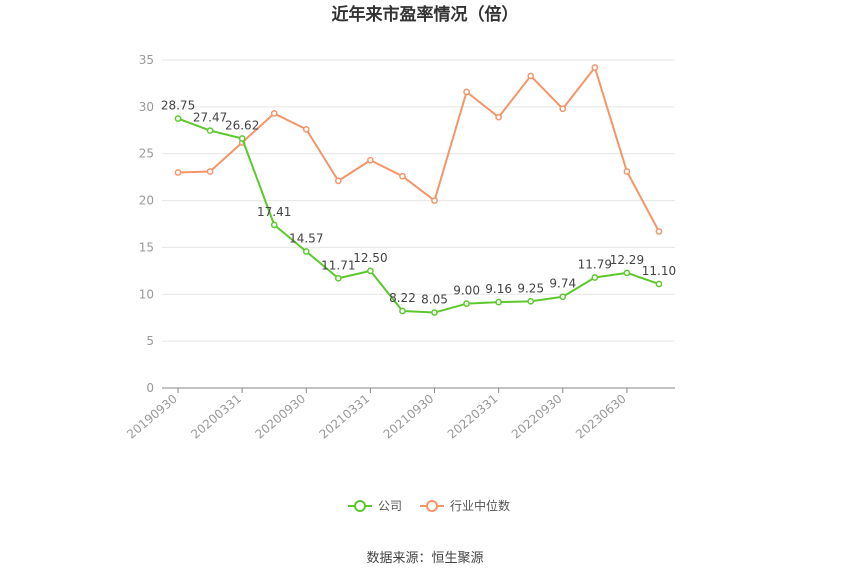 This screenshot has width=850, height=574. I want to click on x-tick-label: 20230630, so click(601, 417).